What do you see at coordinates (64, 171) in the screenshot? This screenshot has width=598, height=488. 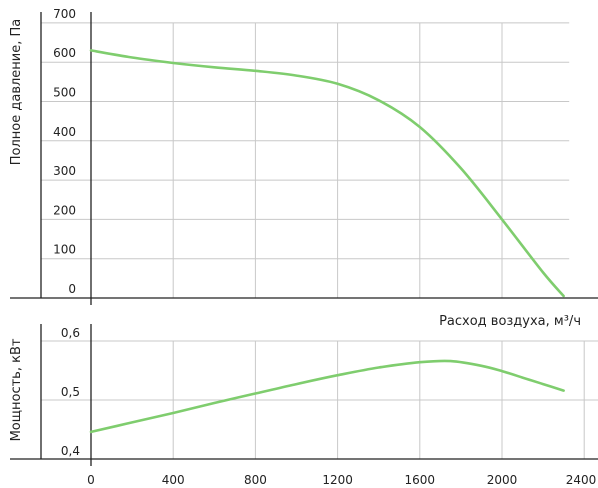 I see `pressure-tick-label: 300` at bounding box center [64, 171].